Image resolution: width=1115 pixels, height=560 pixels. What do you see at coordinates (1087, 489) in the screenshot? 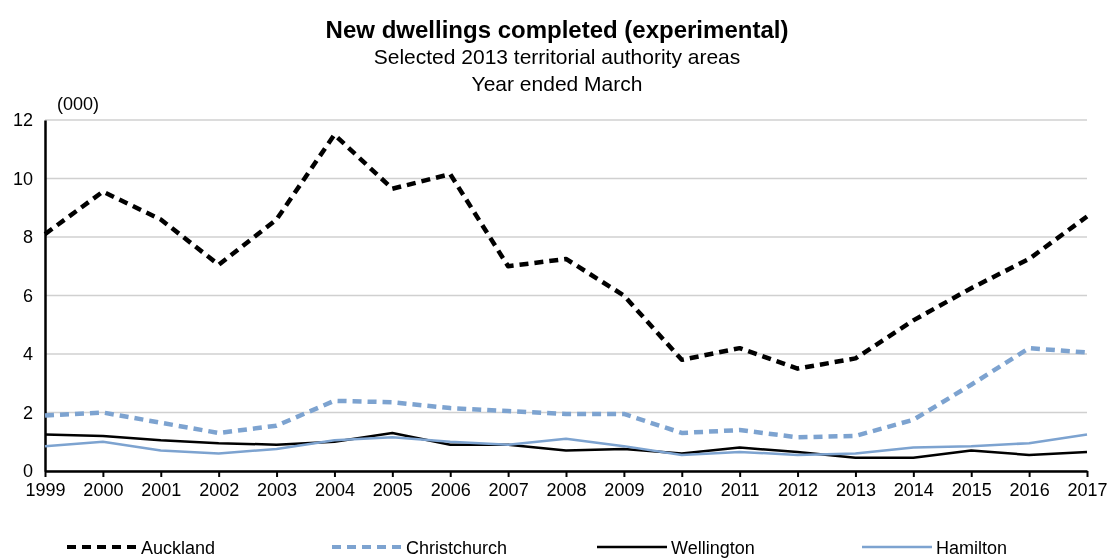
I see `x-tick-label: 2017` at bounding box center [1087, 489].